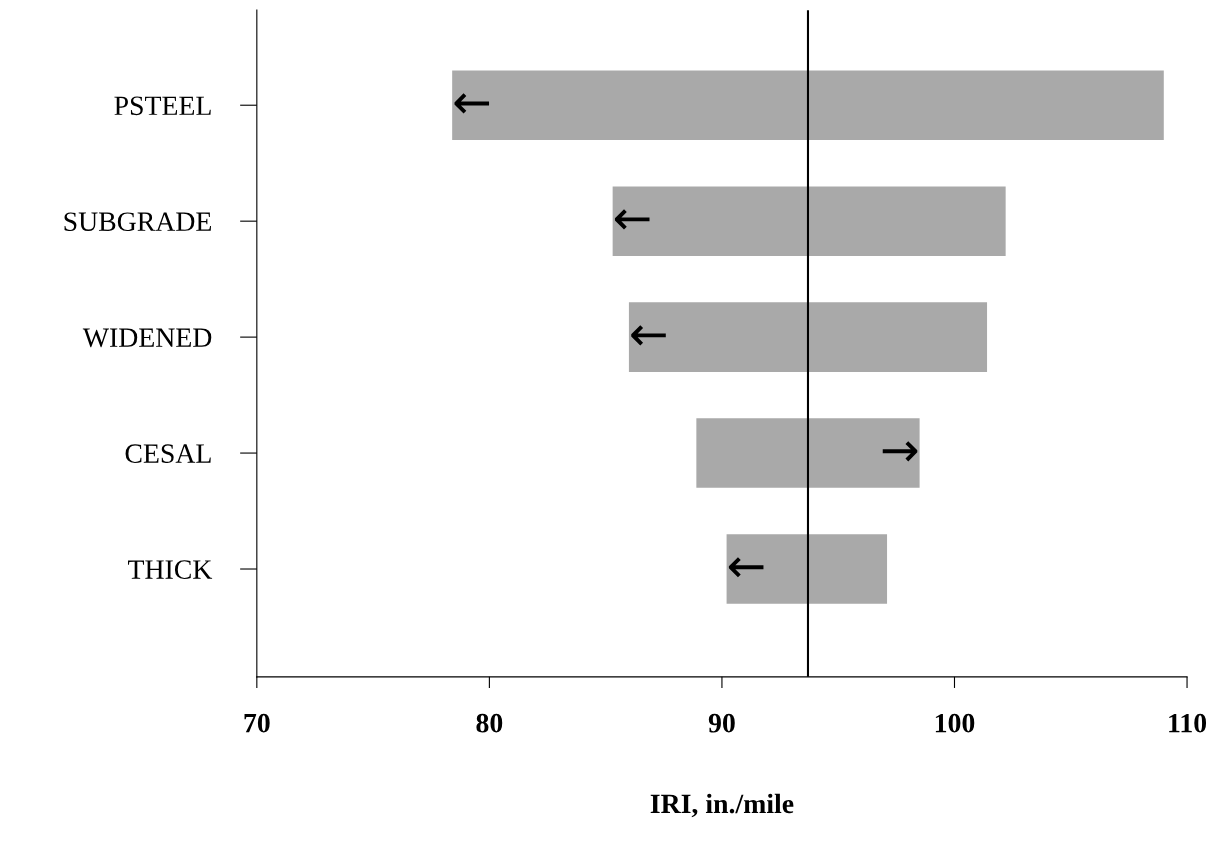 The width and height of the screenshot is (1223, 845). What do you see at coordinates (147, 338) in the screenshot?
I see `y-tick-label: WIDENED` at bounding box center [147, 338].